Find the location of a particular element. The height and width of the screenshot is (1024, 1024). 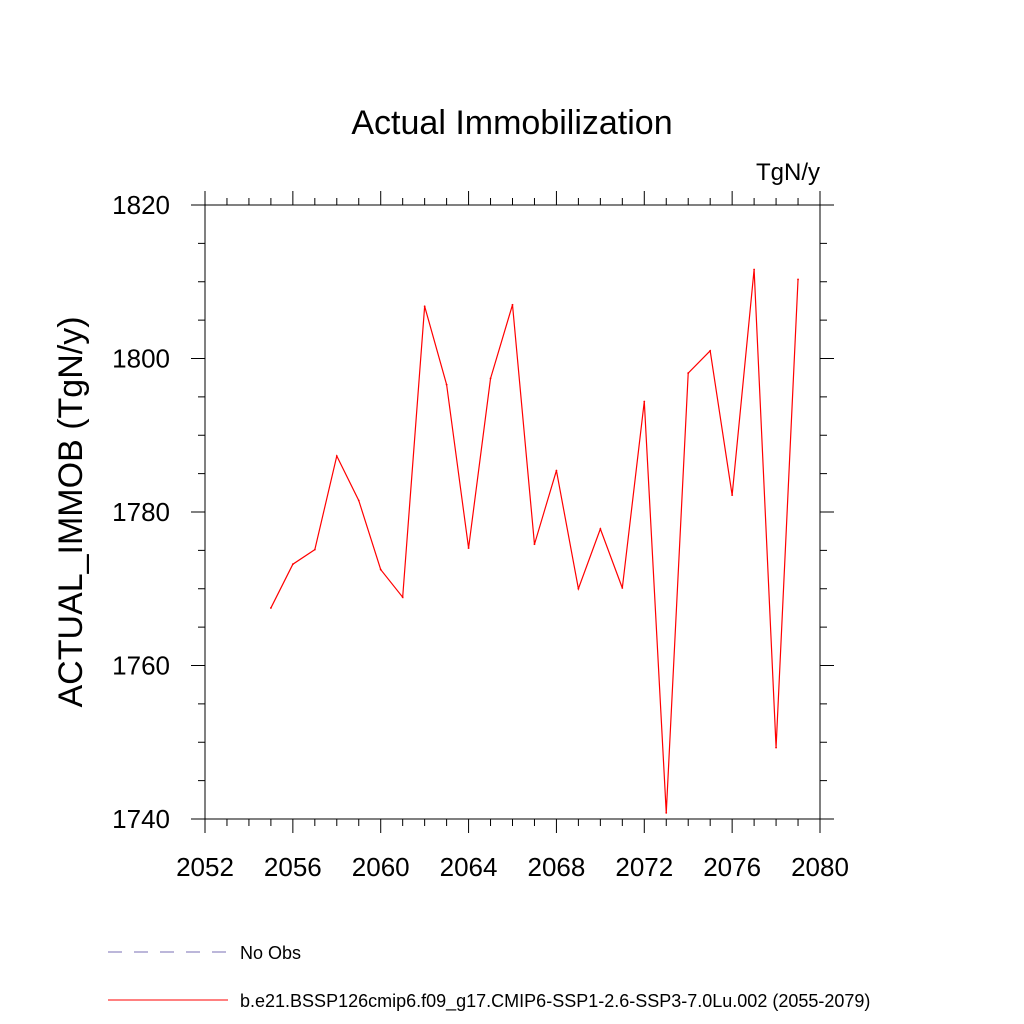

x-tick-label: 2060 is located at coordinates (381, 867).